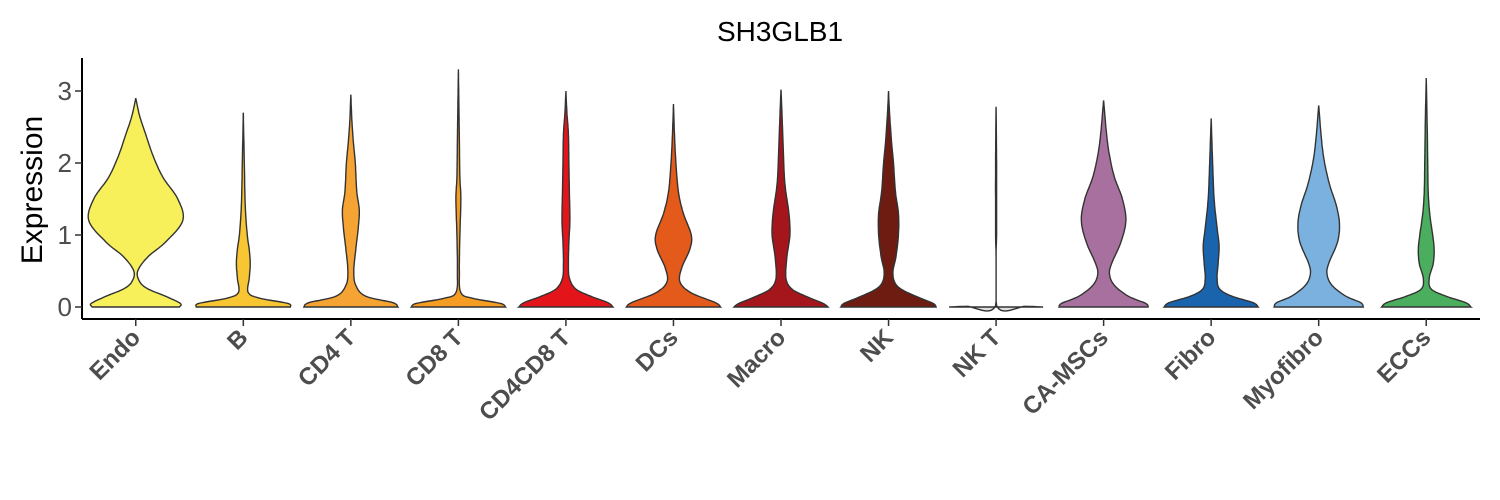 This screenshot has width=1500, height=500. What do you see at coordinates (877, 346) in the screenshot?
I see `x-tick-label: NK` at bounding box center [877, 346].